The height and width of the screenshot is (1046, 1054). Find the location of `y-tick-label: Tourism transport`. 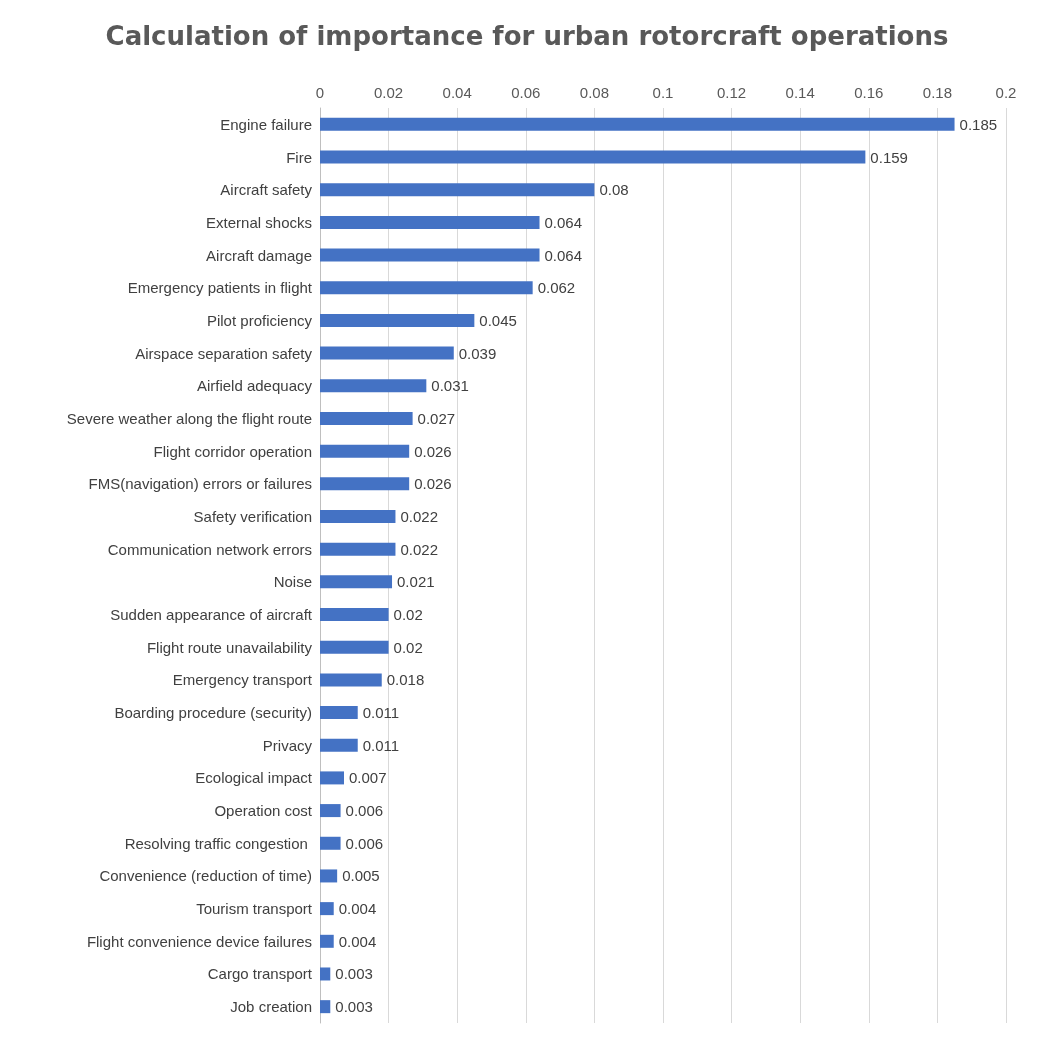

y-tick-label: Tourism transport is located at coordinates (254, 909).